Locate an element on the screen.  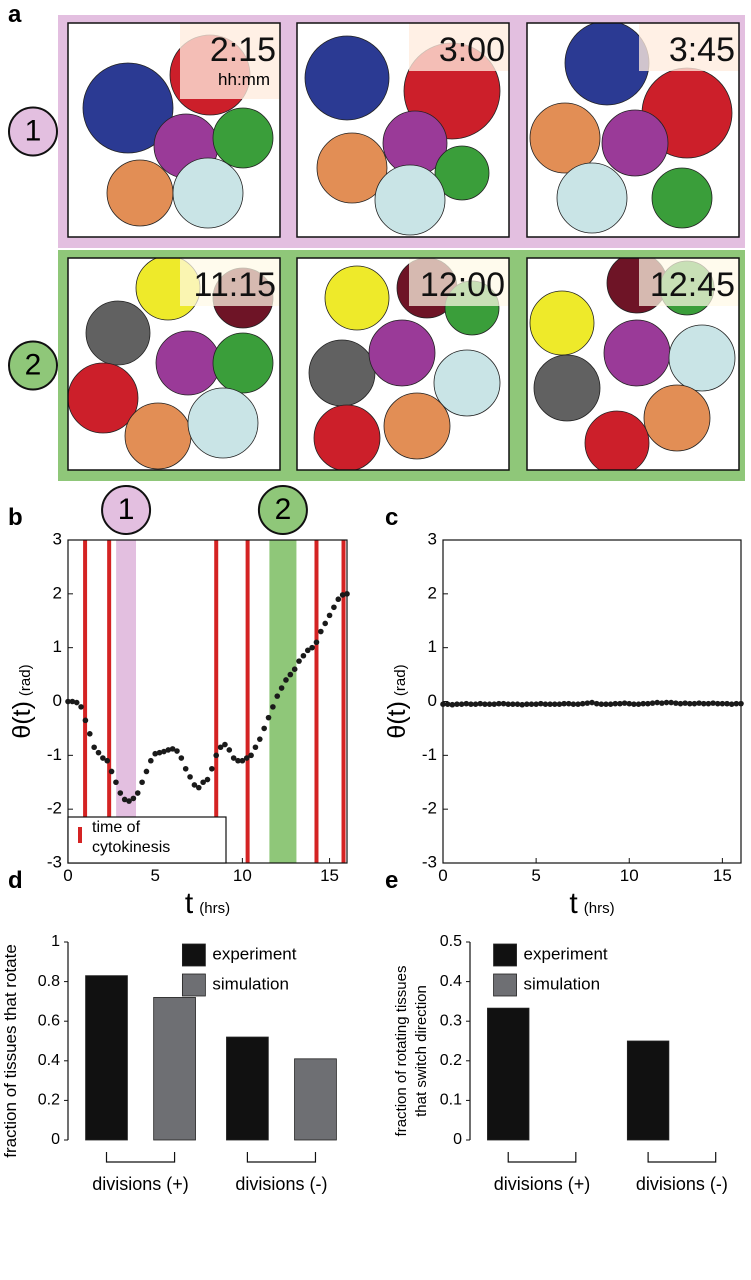
y-axis-label-main: θ(t) is located at coordinates (397, 720).